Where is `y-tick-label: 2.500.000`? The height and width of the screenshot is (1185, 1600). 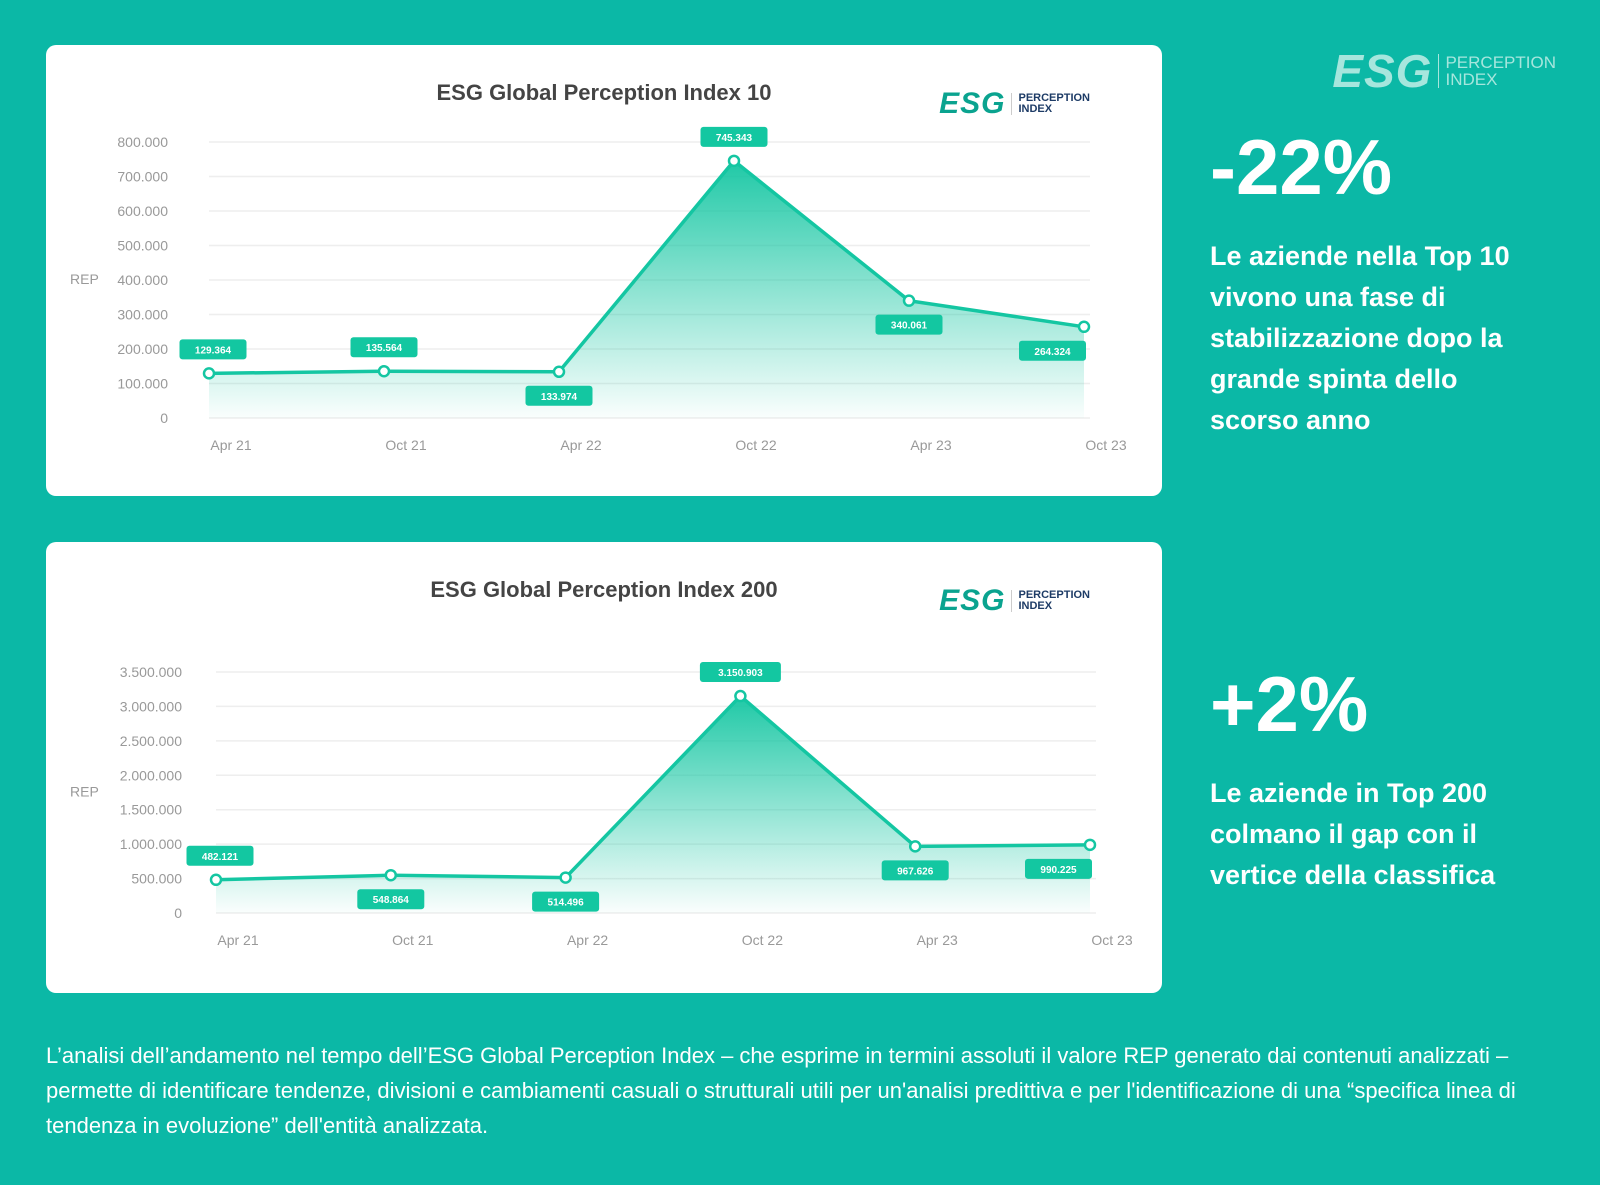
y-tick-label: 2.500.000 is located at coordinates (151, 741).